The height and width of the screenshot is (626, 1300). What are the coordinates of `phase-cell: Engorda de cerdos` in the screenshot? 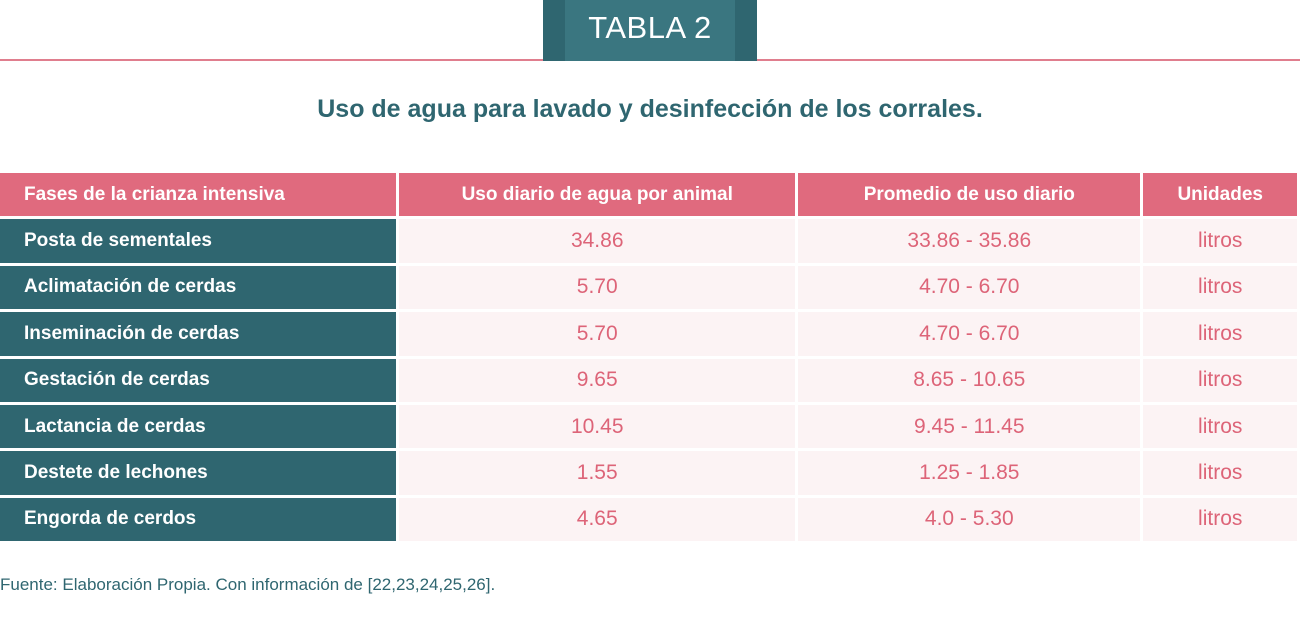 It's located at (198, 519).